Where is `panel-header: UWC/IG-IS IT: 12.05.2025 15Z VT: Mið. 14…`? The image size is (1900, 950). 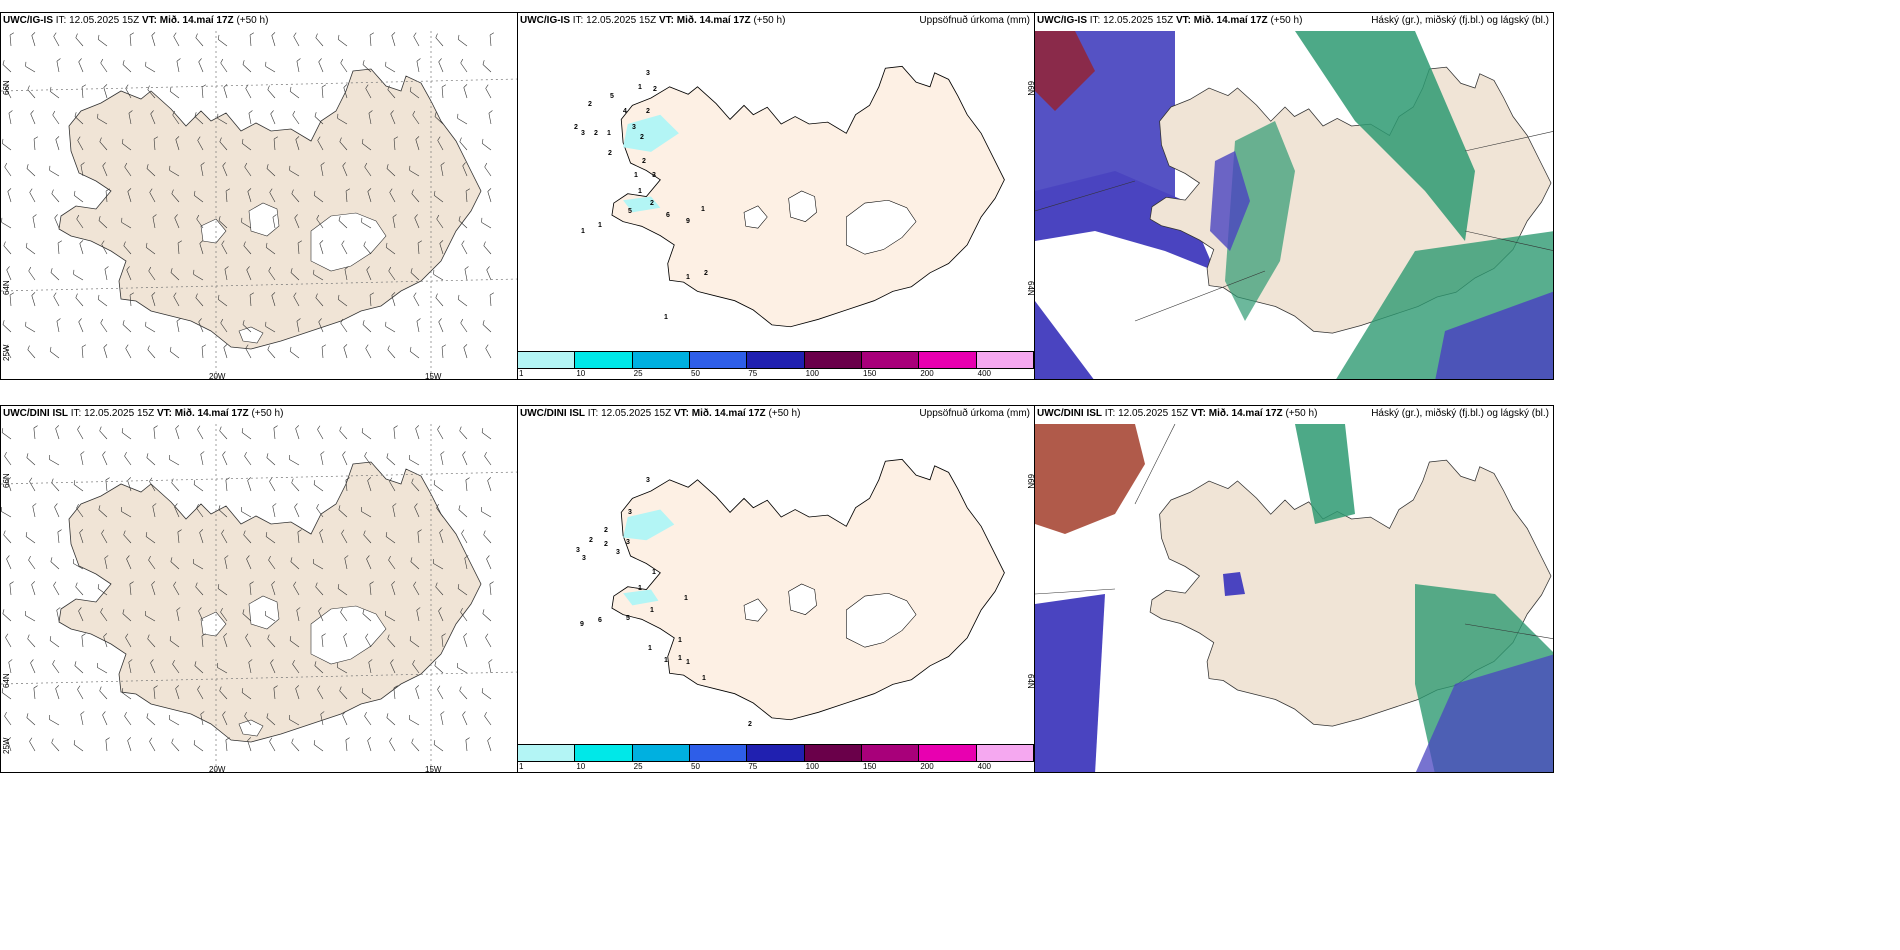 panel-header: UWC/IG-IS IT: 12.05.2025 15Z VT: Mið. 14… is located at coordinates (1169, 20).